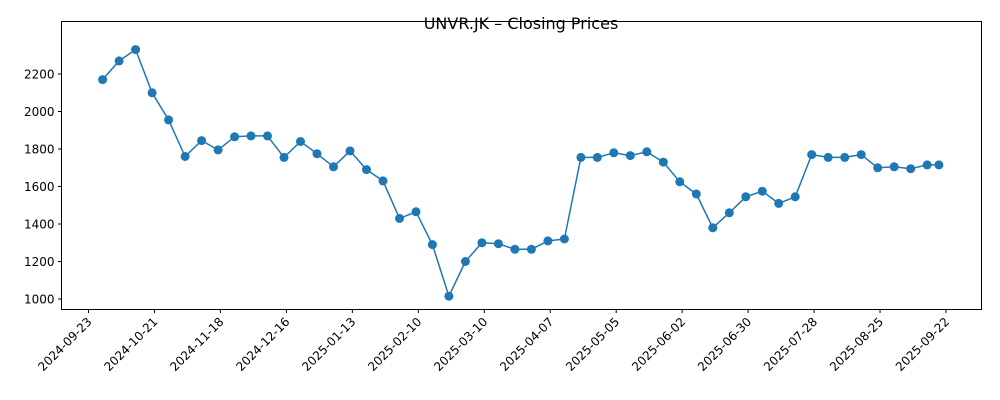  Describe the element at coordinates (39, 225) in the screenshot. I see `y-tick-label: 1400` at that location.